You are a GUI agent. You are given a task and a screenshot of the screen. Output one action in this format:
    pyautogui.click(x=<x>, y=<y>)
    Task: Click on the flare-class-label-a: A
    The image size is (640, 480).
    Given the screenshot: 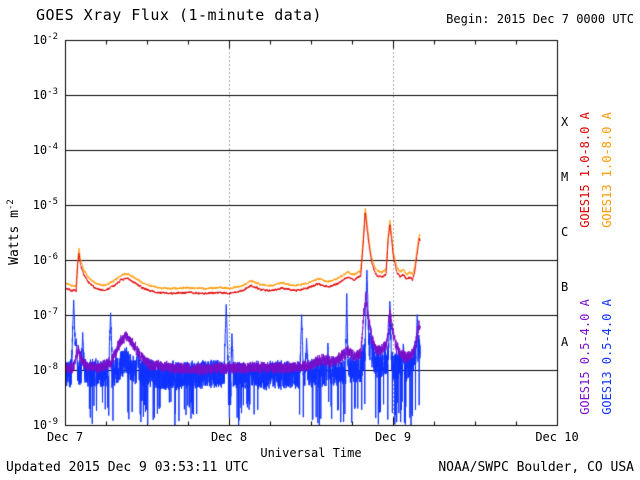 What is the action you would take?
    pyautogui.click(x=565, y=341)
    